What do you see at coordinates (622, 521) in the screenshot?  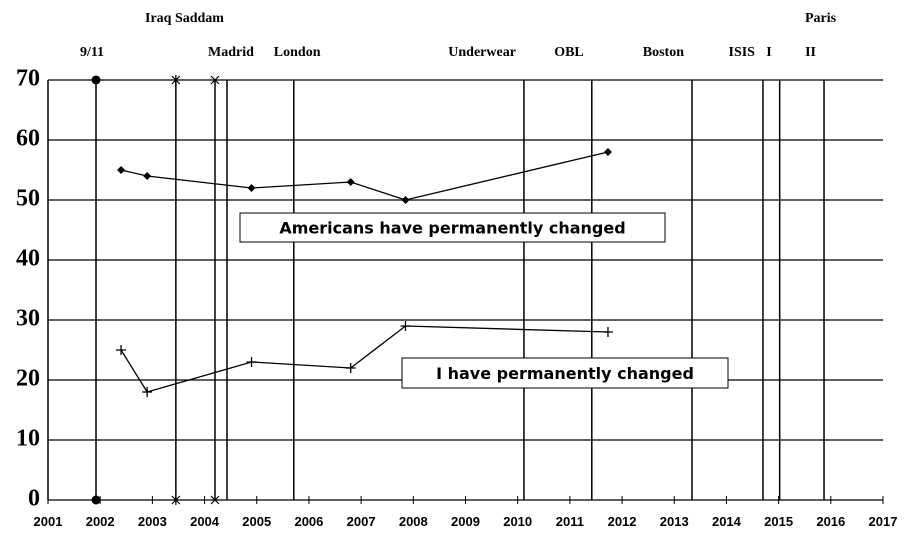 I see `x-tick-label: 2012` at bounding box center [622, 521].